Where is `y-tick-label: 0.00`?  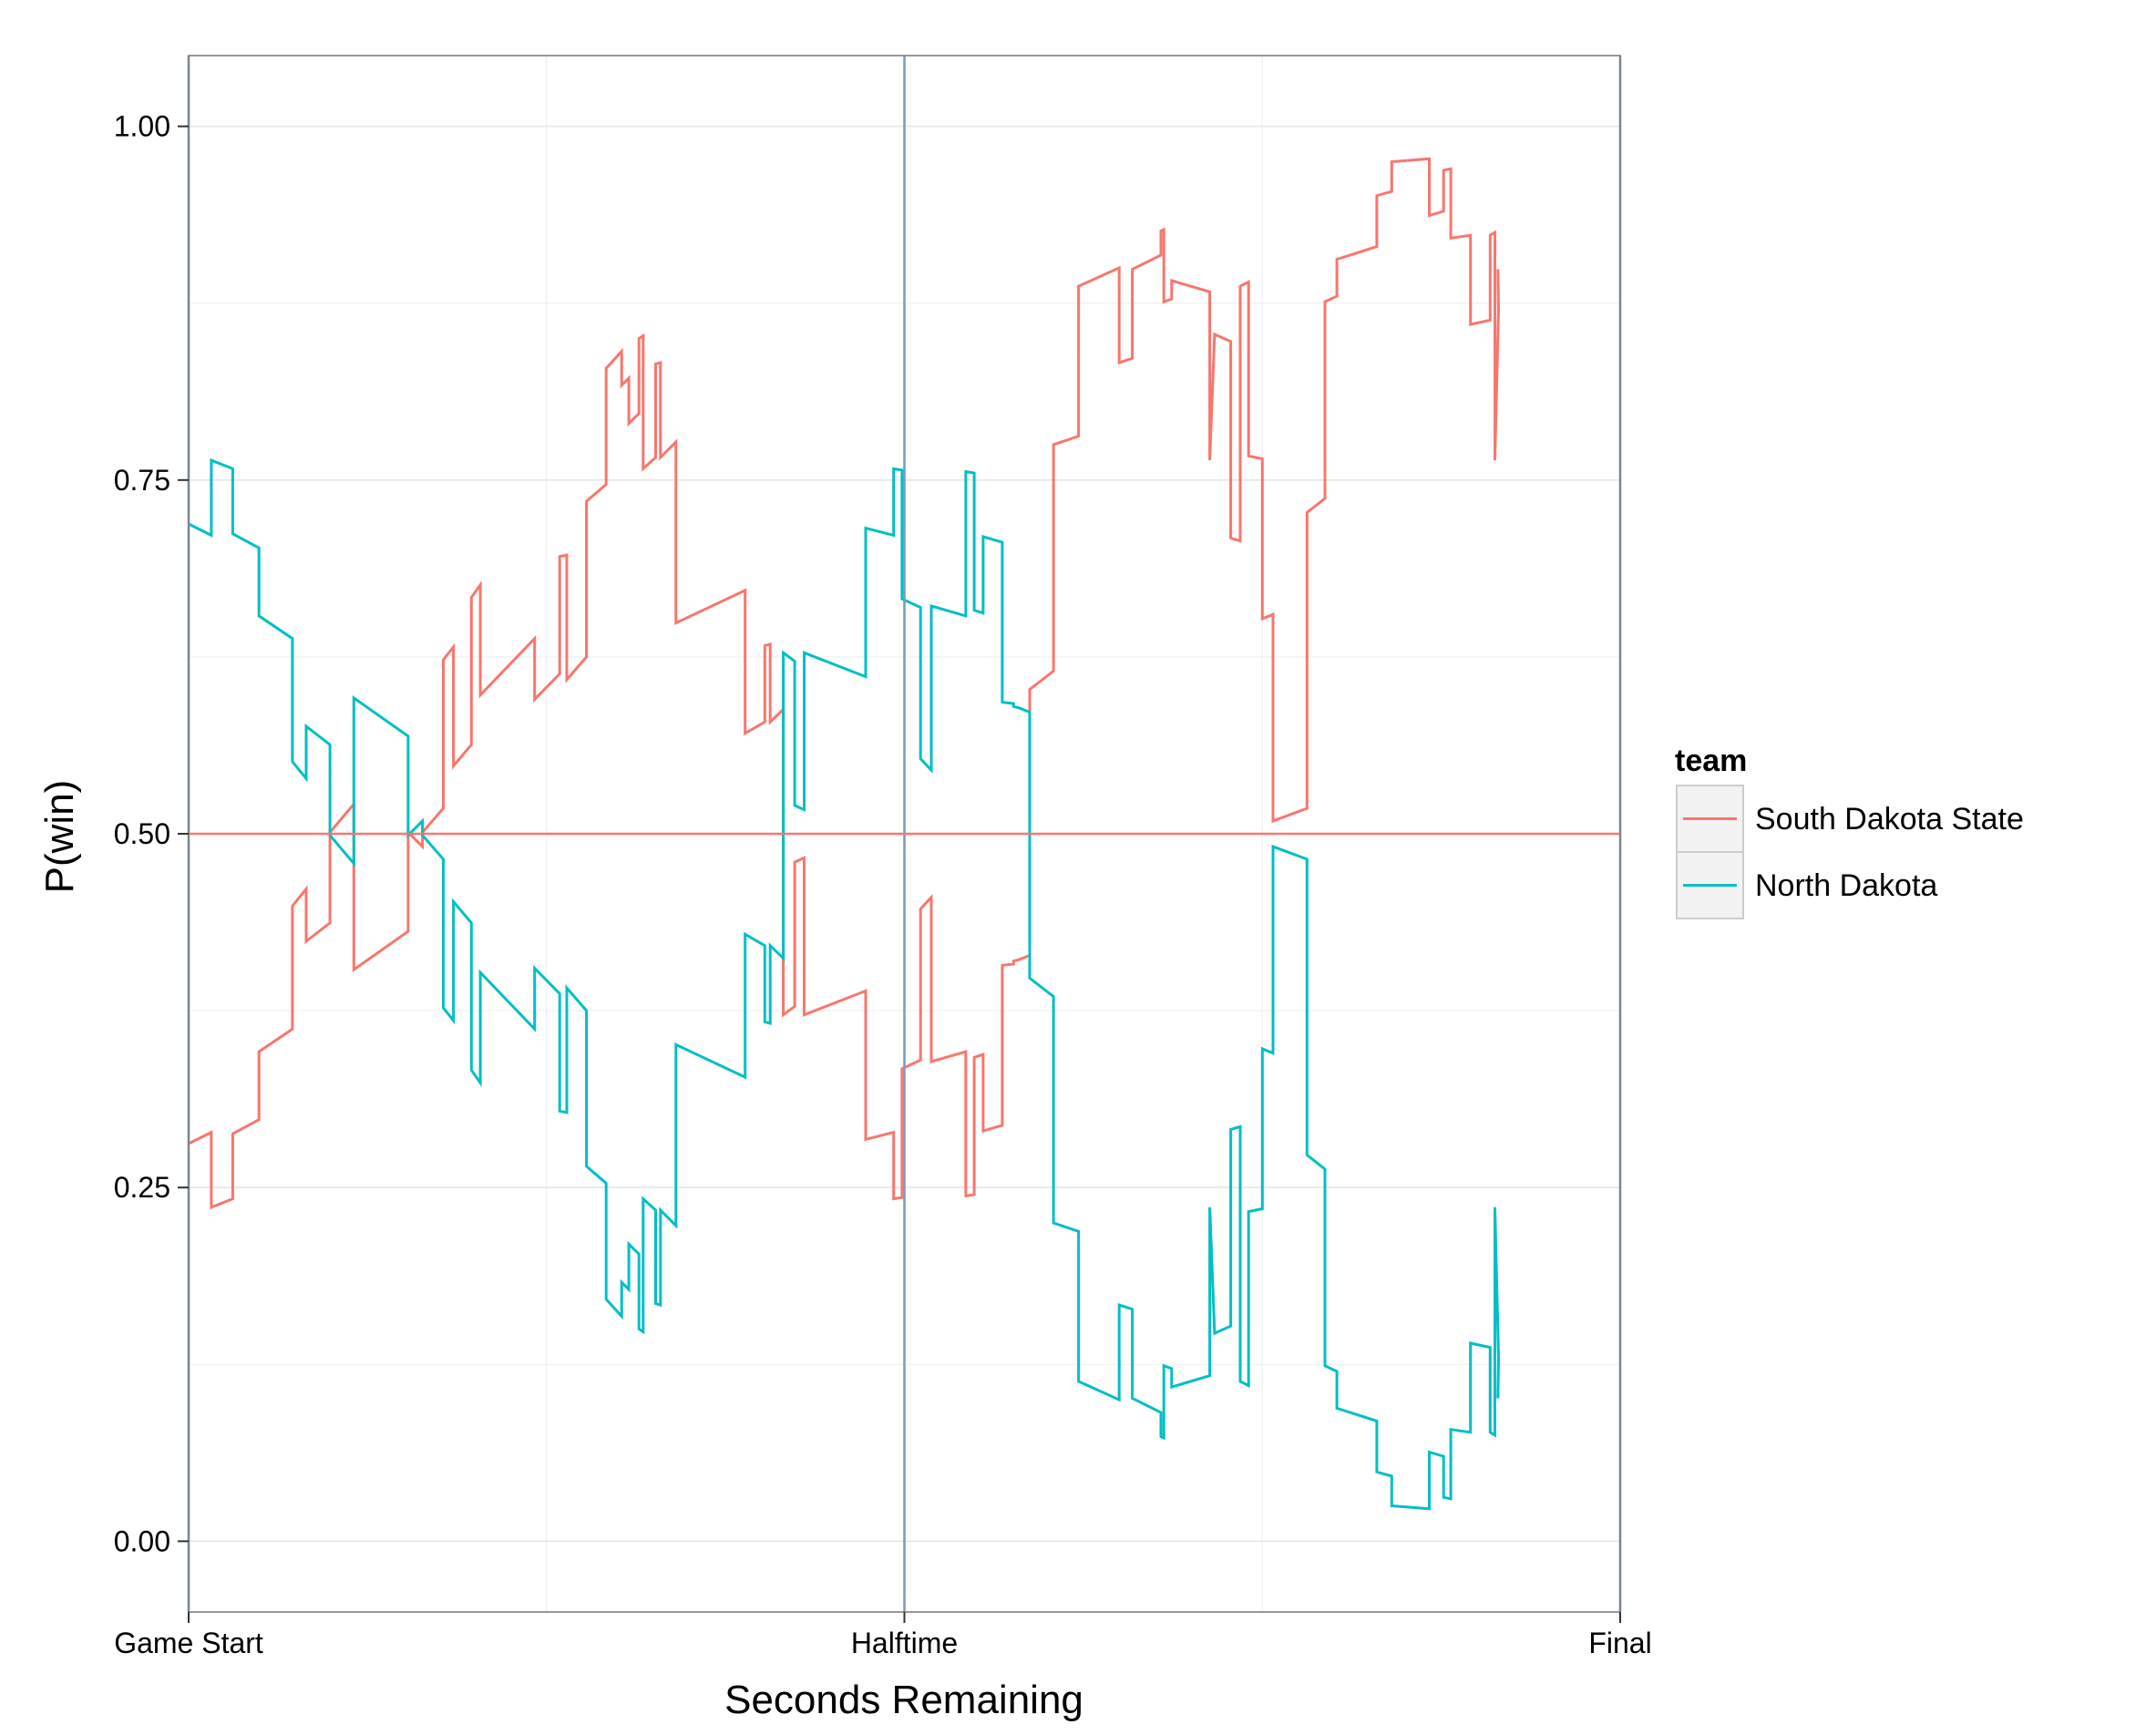
y-tick-label: 0.00 is located at coordinates (142, 1541).